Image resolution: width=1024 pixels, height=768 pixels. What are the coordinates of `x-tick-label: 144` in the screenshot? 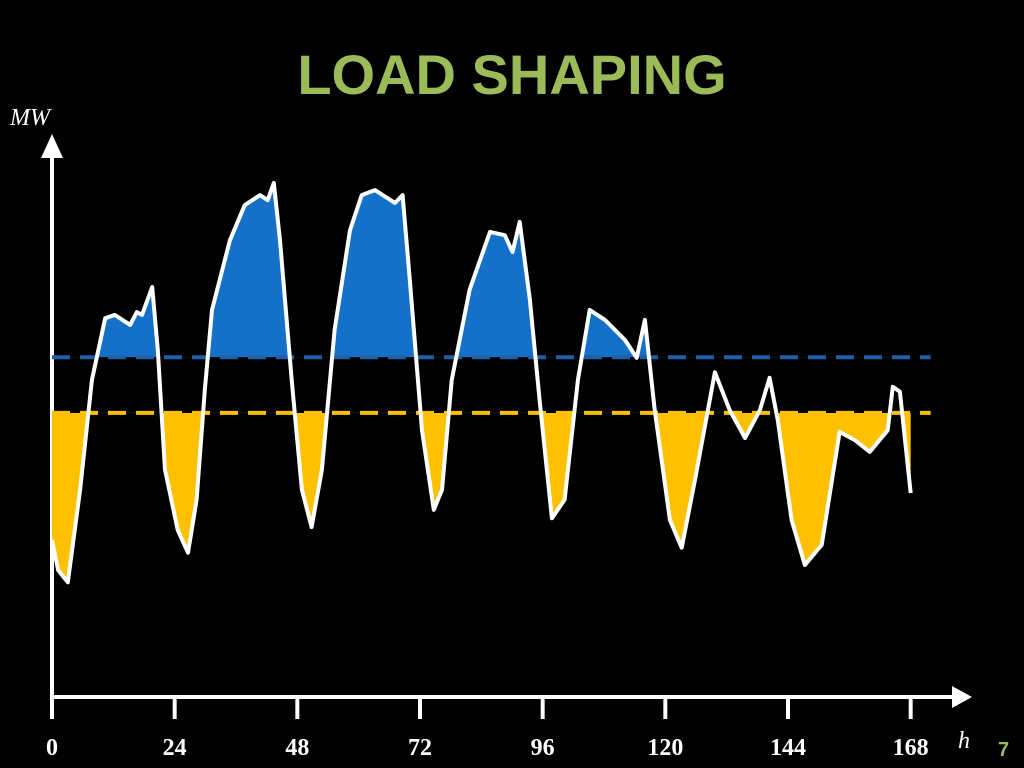 It's located at (788, 748).